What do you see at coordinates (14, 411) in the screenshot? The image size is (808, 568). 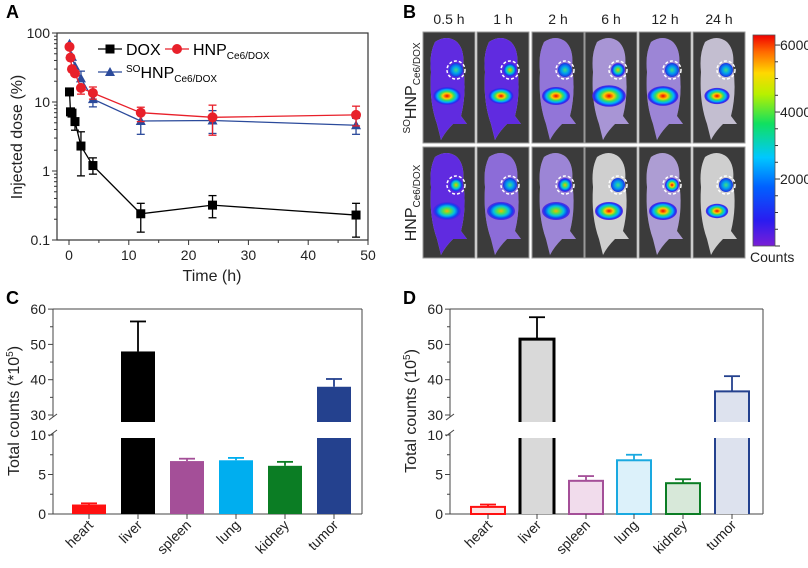 I see `y-axis-title: Total counts (*105)` at bounding box center [14, 411].